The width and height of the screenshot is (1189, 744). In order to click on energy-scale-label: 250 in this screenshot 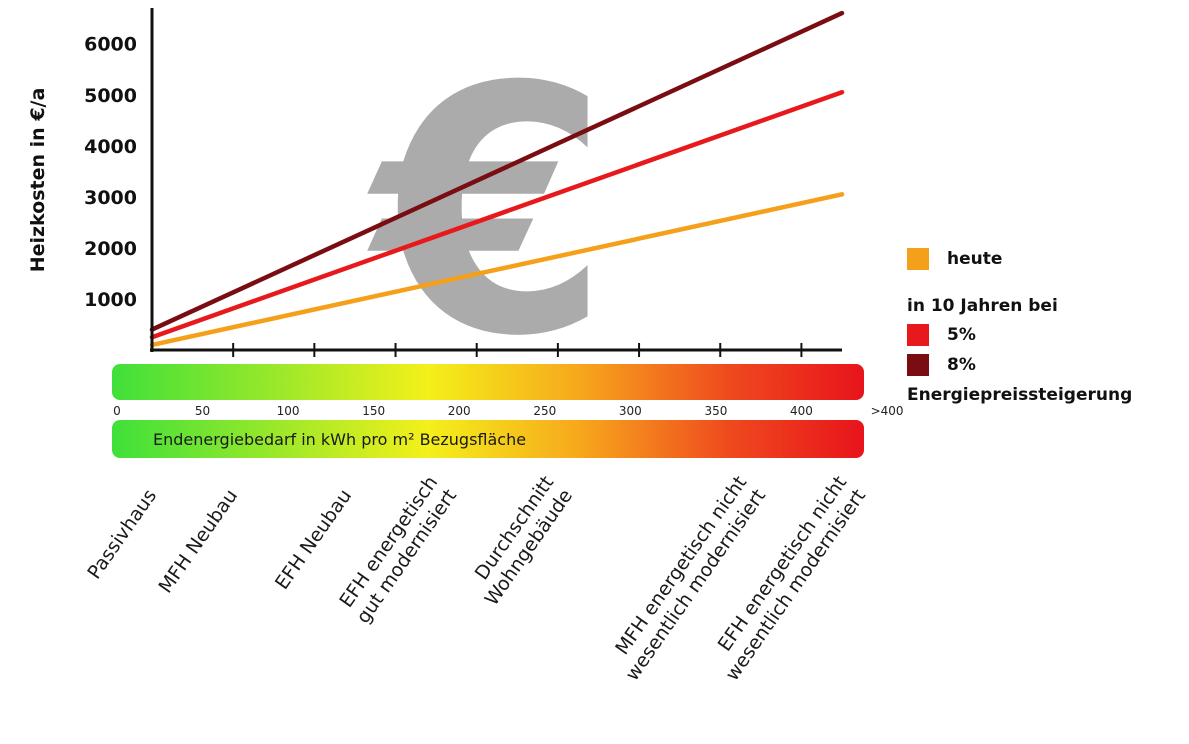, I will do `click(544, 411)`.